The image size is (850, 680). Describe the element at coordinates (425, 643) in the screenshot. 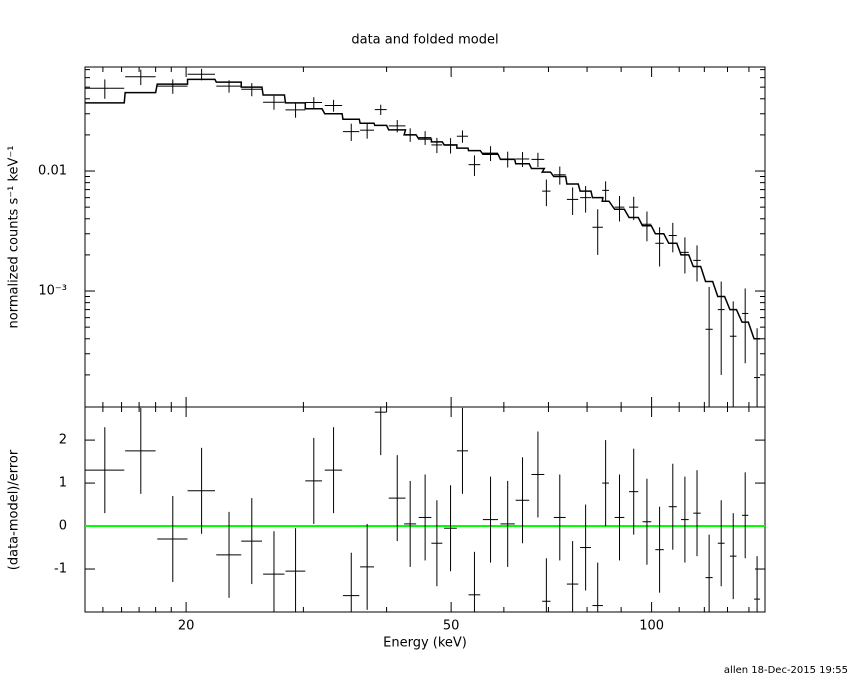

I see `x-axis-label: Energy (keV)` at that location.